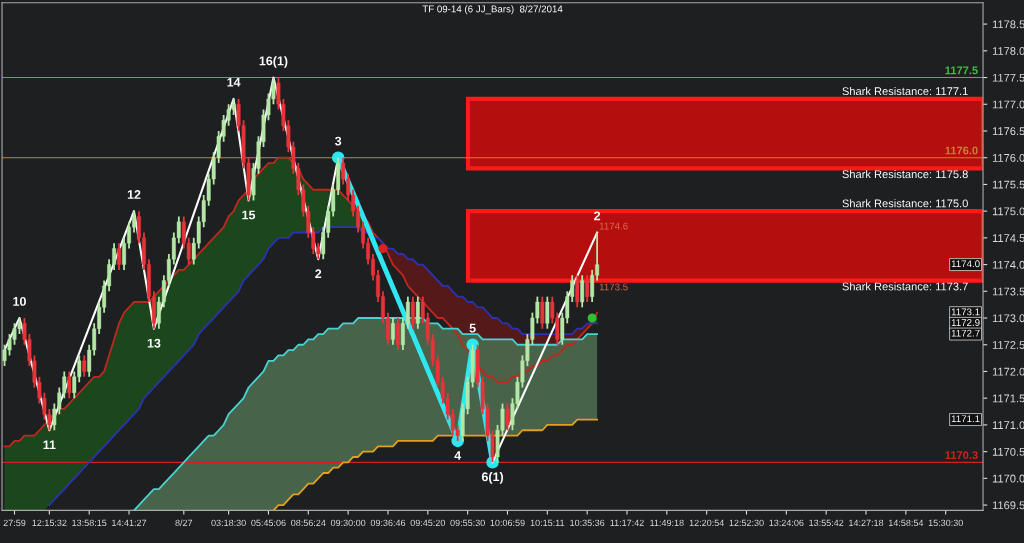  Describe the element at coordinates (965, 322) in the screenshot. I see `annotation: 1172.9` at that location.